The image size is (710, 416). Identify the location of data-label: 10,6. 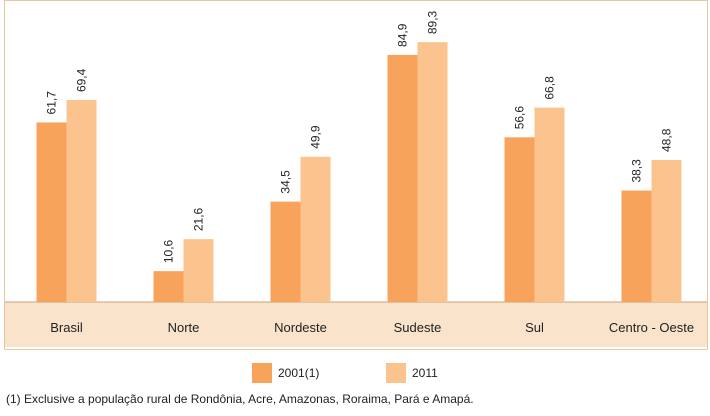
(169, 251).